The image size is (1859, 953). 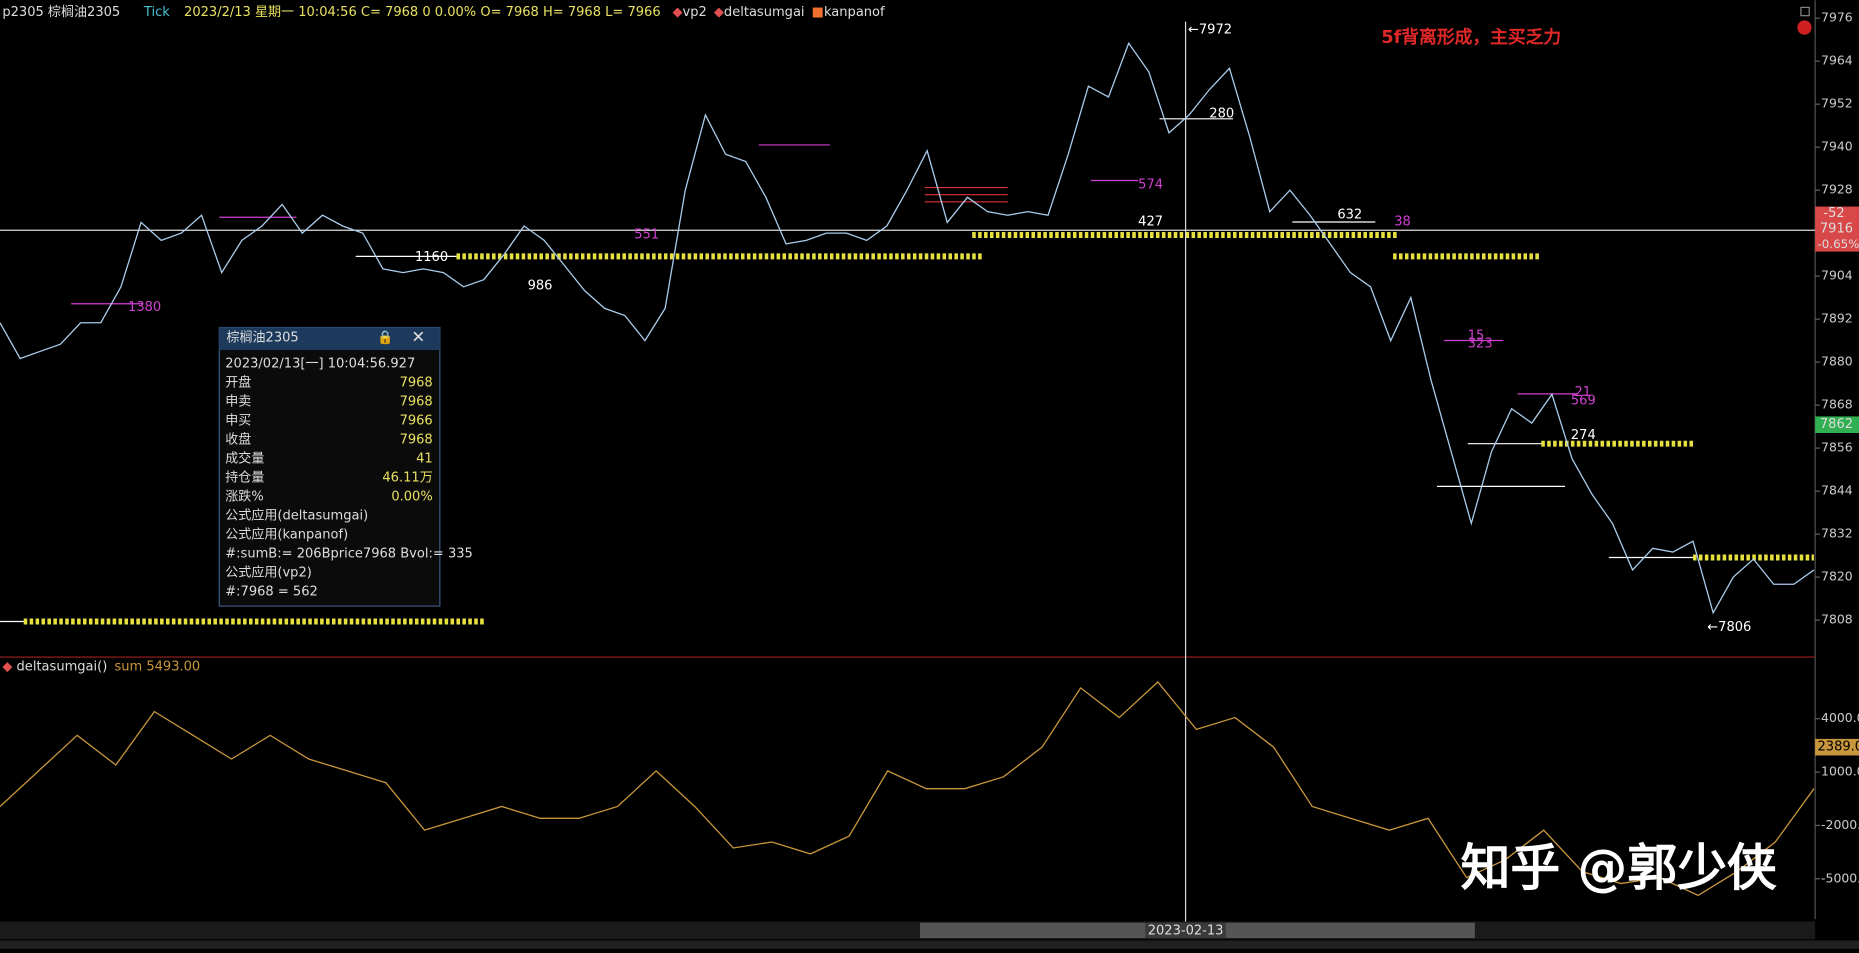 I want to click on tooltip-label: 公式应用(vp2), so click(x=268, y=572).